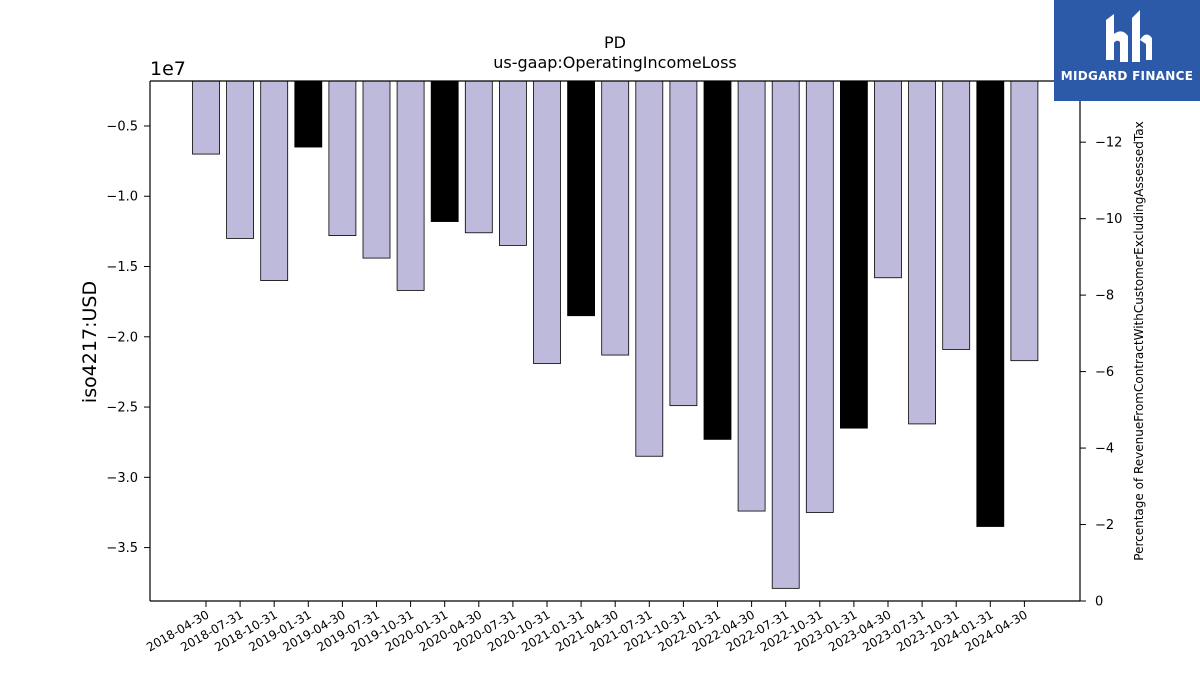 This screenshot has width=1200, height=675. I want to click on y2-tick-label: −6, so click(1104, 372).